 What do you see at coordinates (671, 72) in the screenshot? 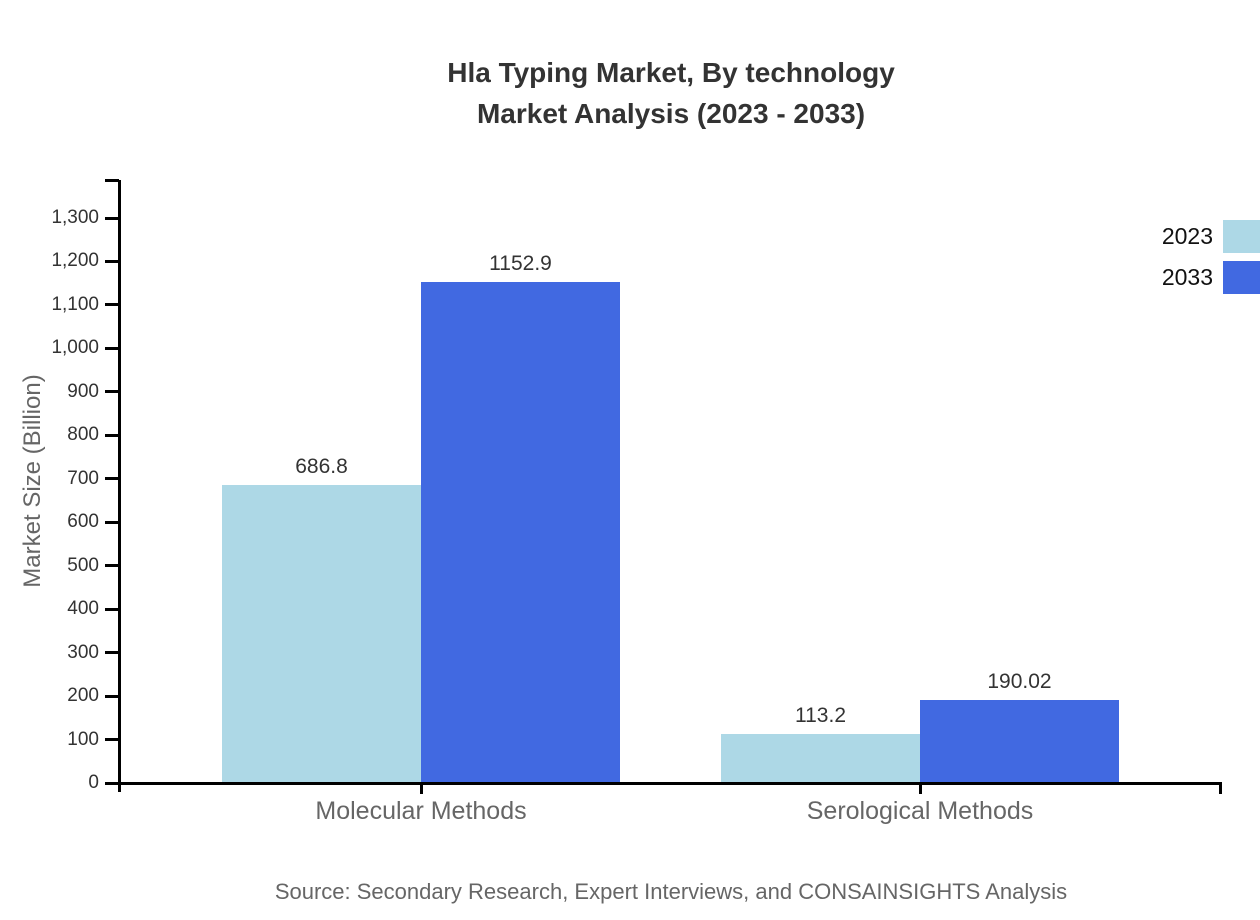
I see `chart-title-line1: Hla Typing Market, By technology` at bounding box center [671, 72].